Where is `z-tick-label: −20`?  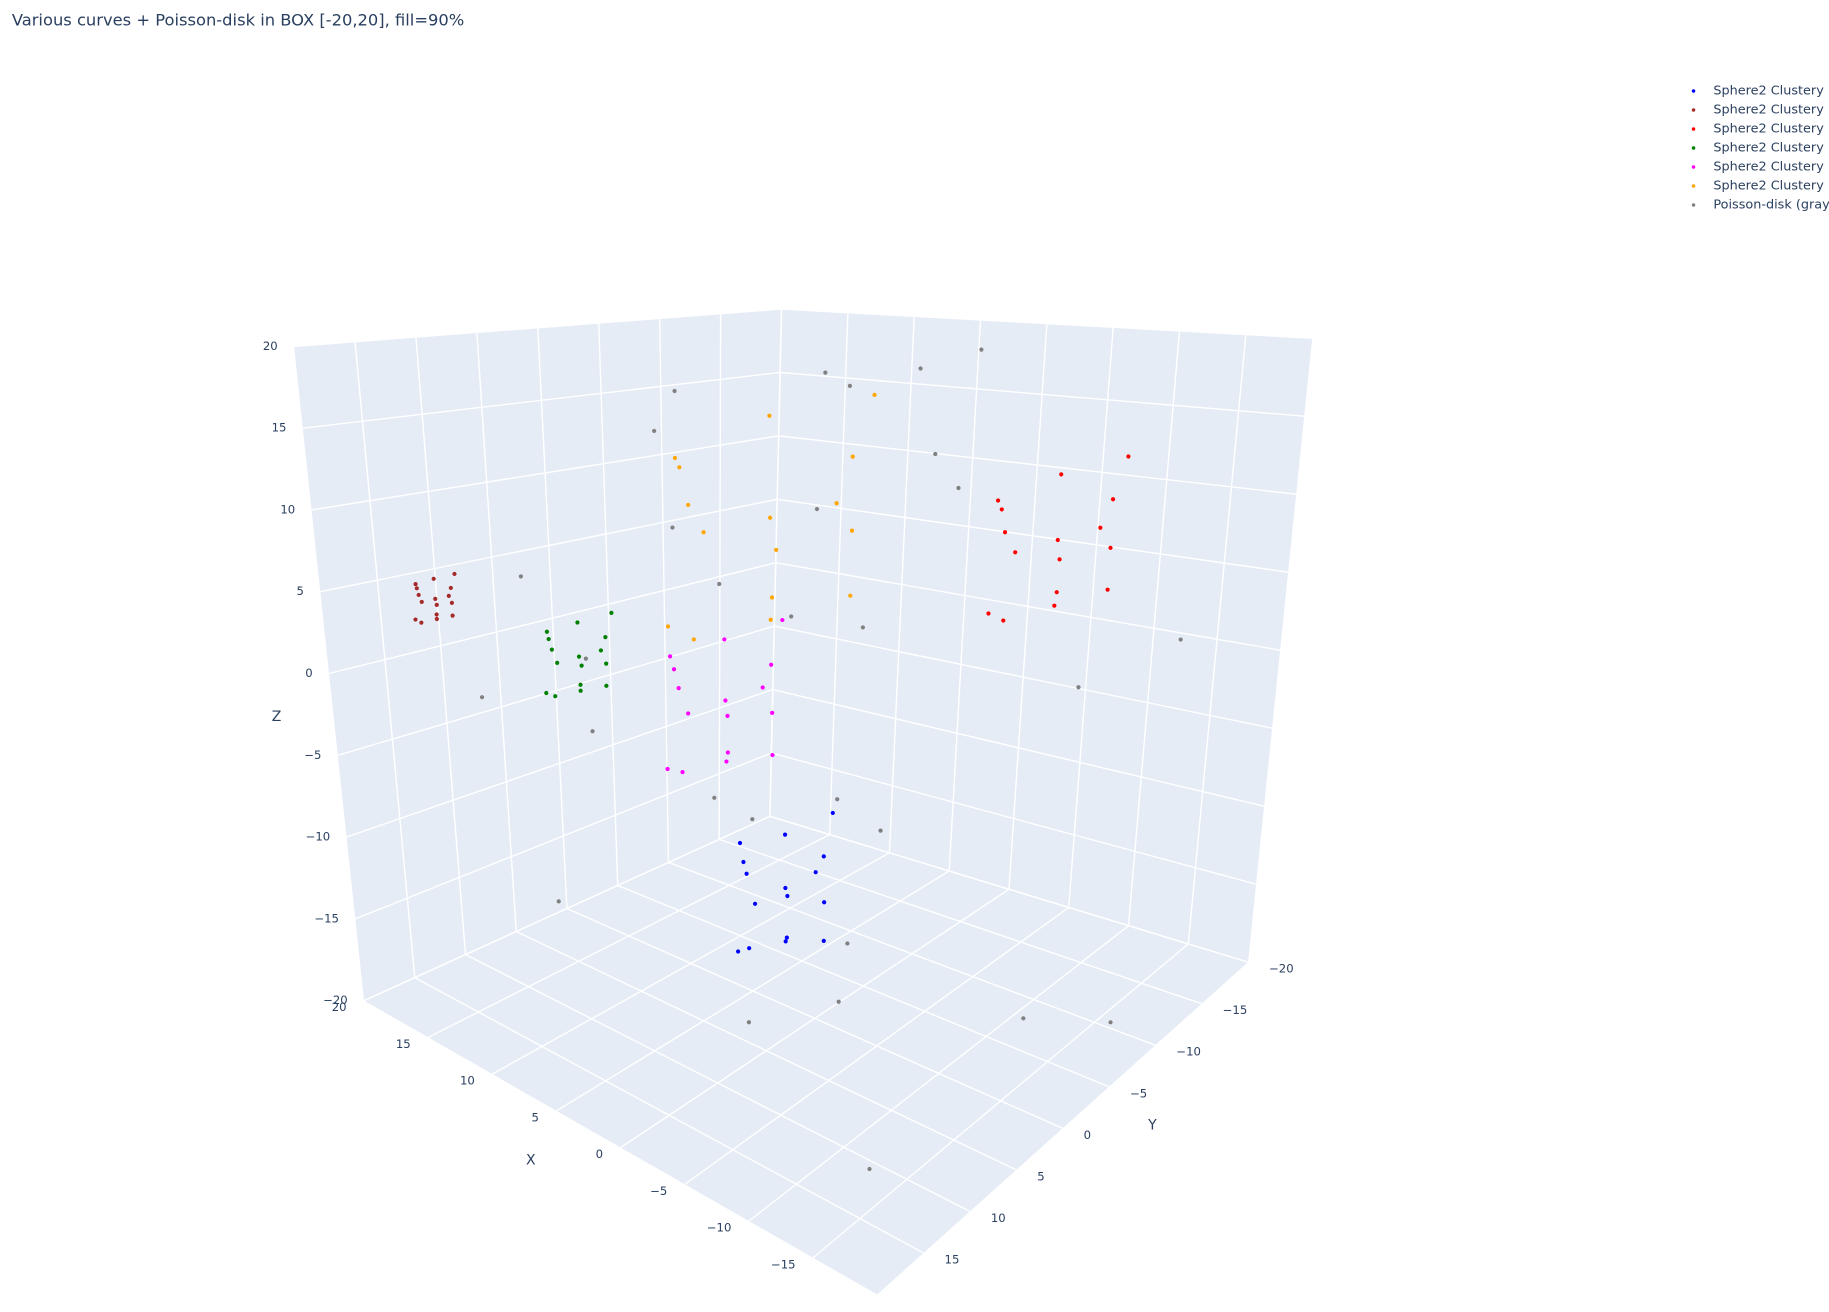
z-tick-label: −20 is located at coordinates (335, 1000).